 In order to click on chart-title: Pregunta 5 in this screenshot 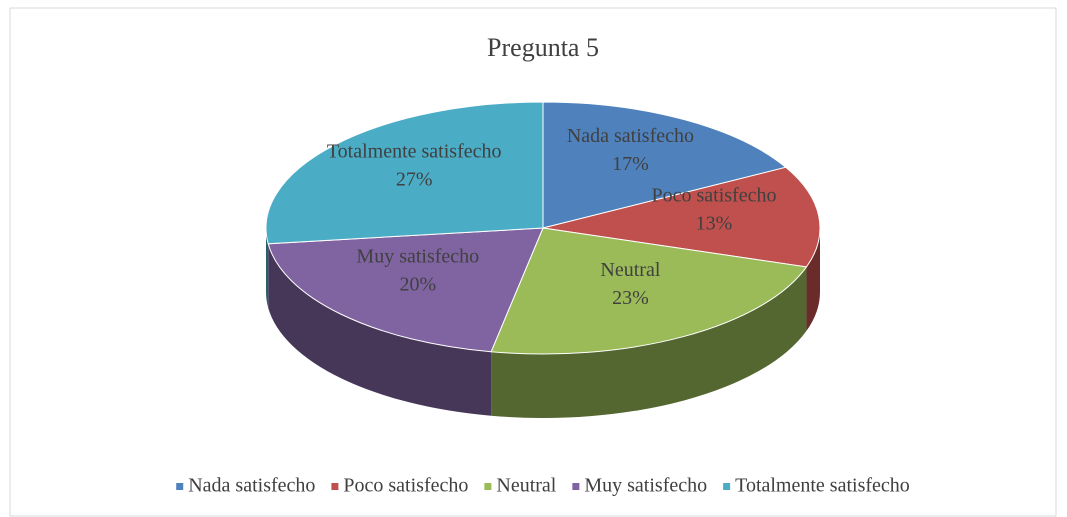, I will do `click(543, 47)`.